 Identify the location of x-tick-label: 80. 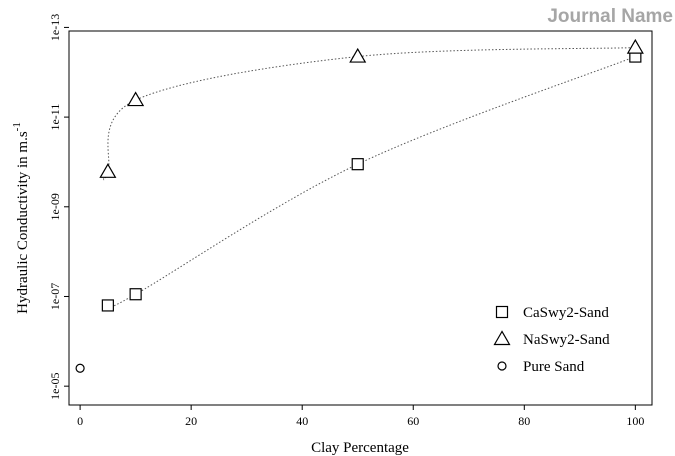
(524, 421).